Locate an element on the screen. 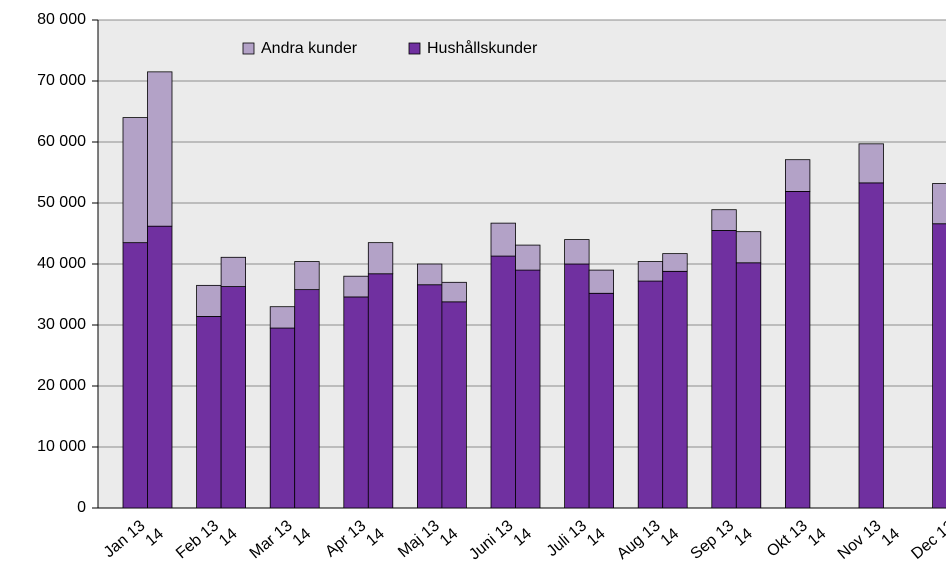 The height and width of the screenshot is (582, 946). legend-label: Andra kunder is located at coordinates (309, 48).